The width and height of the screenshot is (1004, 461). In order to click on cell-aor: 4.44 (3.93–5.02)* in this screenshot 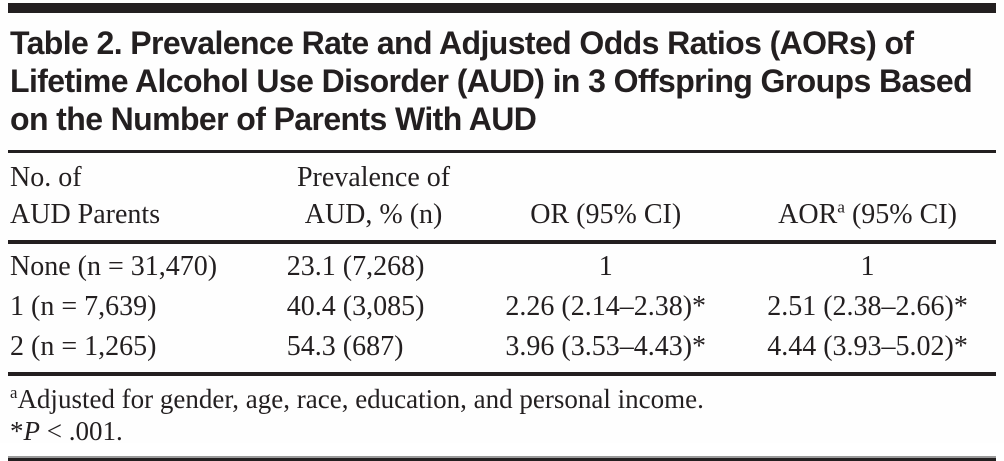, I will do `click(867, 346)`.